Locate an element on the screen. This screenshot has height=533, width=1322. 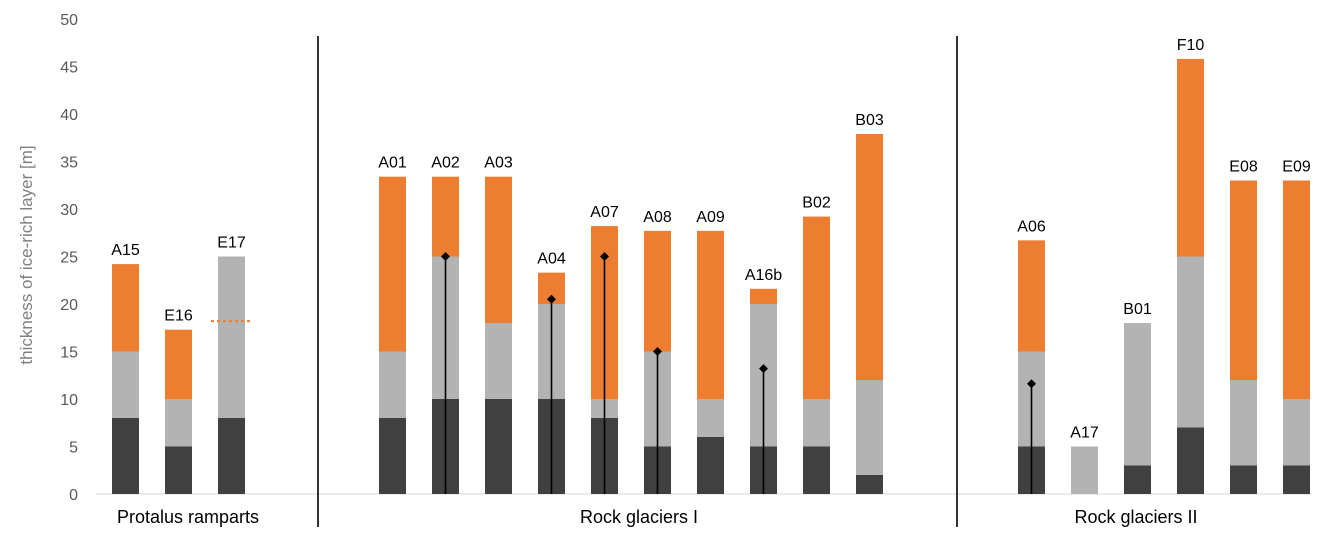
y-tick-label: 45 is located at coordinates (69, 68).